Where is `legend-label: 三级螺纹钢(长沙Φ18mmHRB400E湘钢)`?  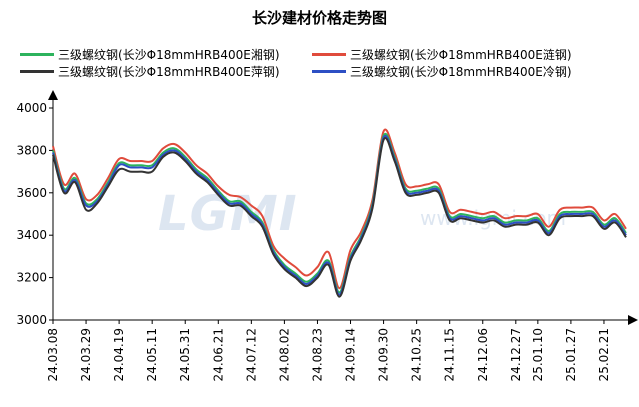
legend-label: 三级螺纹钢(长沙Φ18mmHRB400E湘钢) is located at coordinates (169, 54).